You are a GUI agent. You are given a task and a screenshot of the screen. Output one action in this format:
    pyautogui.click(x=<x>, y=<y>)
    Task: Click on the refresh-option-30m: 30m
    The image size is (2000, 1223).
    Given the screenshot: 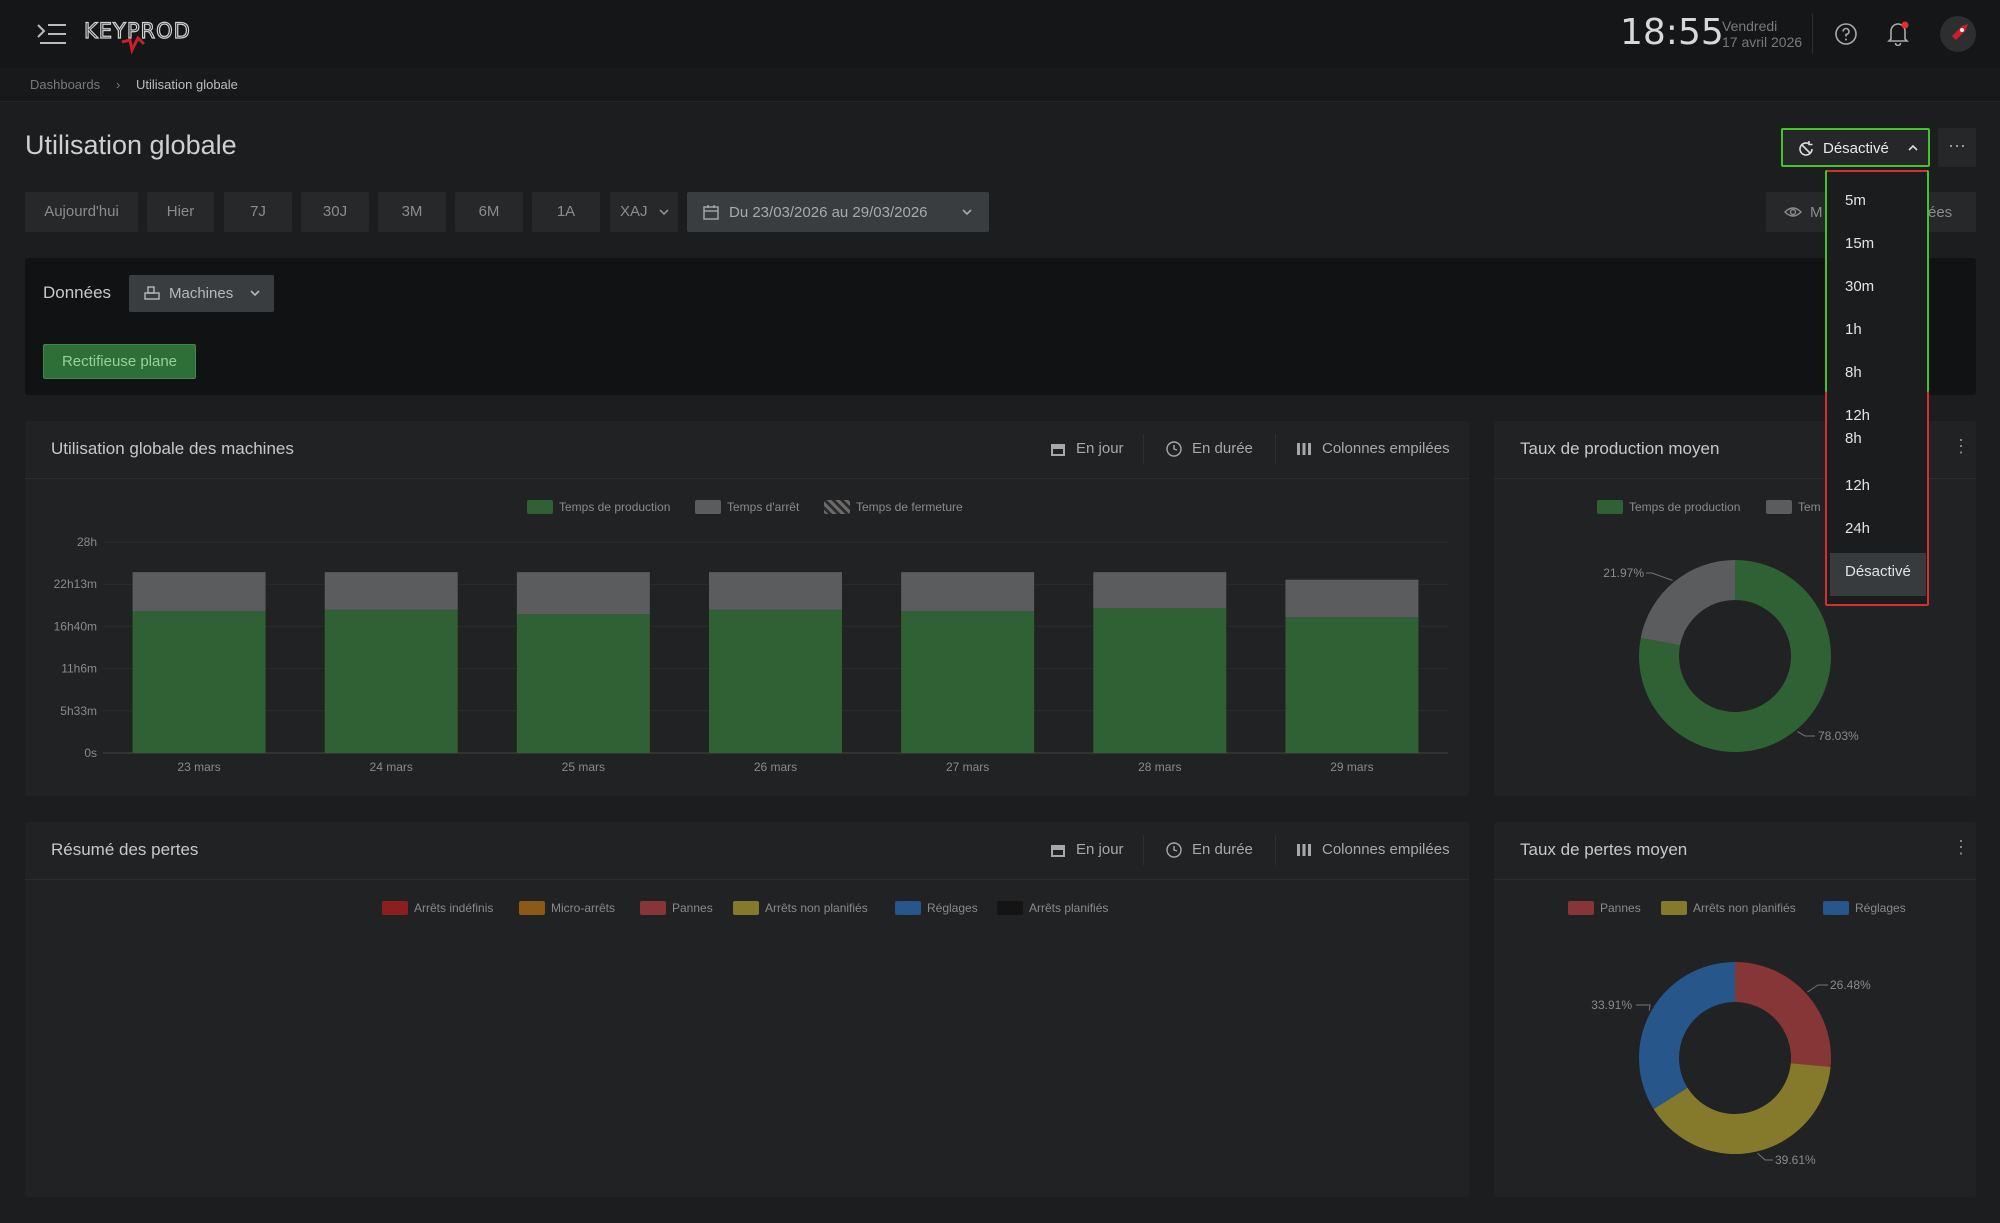 What is the action you would take?
    pyautogui.click(x=1860, y=286)
    